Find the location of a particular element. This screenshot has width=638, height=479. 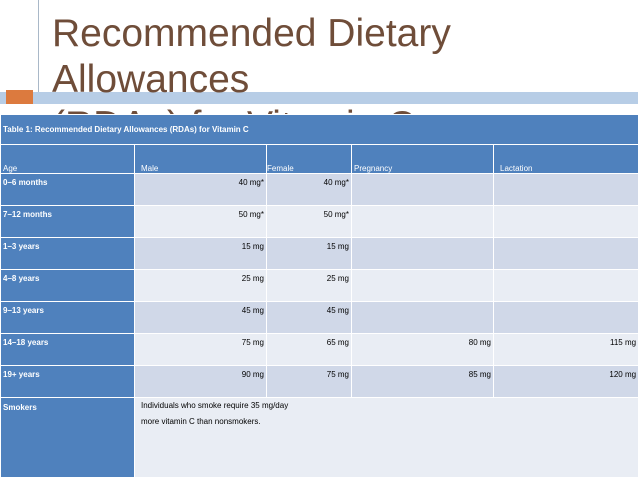

table-row: 9–13 years 45 mg 45 mg is located at coordinates (319, 317).